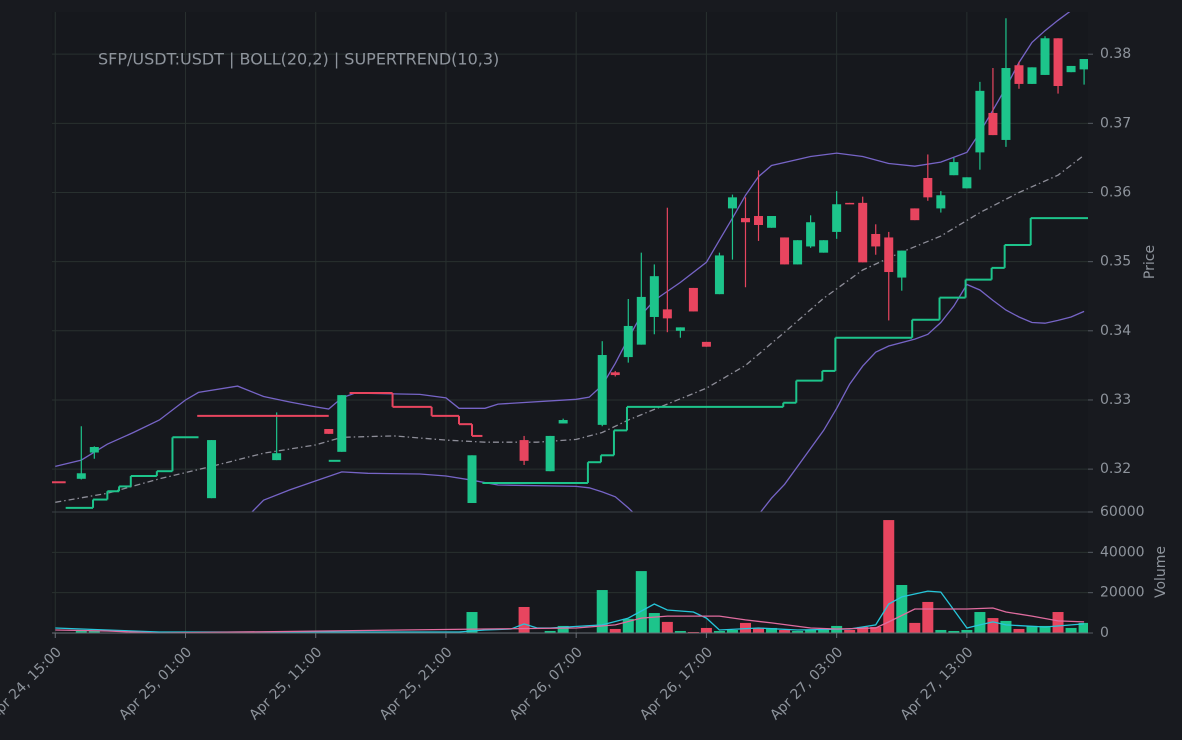 The image size is (1182, 740). Describe the element at coordinates (1115, 469) in the screenshot. I see `y-tick-label: 0.32` at that location.